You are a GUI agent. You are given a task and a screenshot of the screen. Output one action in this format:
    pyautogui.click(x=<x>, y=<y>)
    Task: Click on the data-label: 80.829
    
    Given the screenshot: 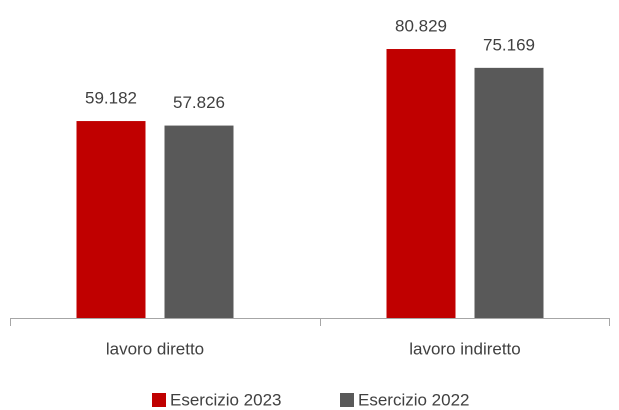 What is the action you would take?
    pyautogui.click(x=421, y=26)
    